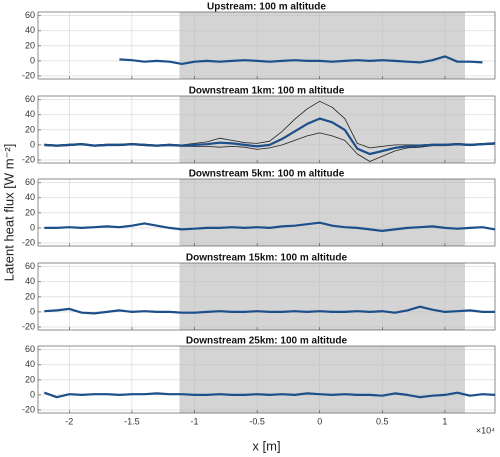 The width and height of the screenshot is (500, 457). What do you see at coordinates (267, 91) in the screenshot?
I see `panel-title: Downstream 1km: 100 m altitude` at bounding box center [267, 91].